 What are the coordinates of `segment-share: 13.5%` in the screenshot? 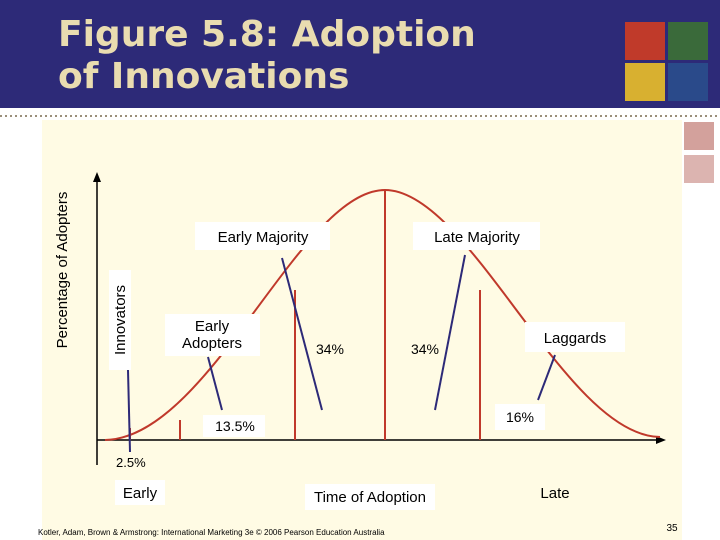 It's located at (235, 426).